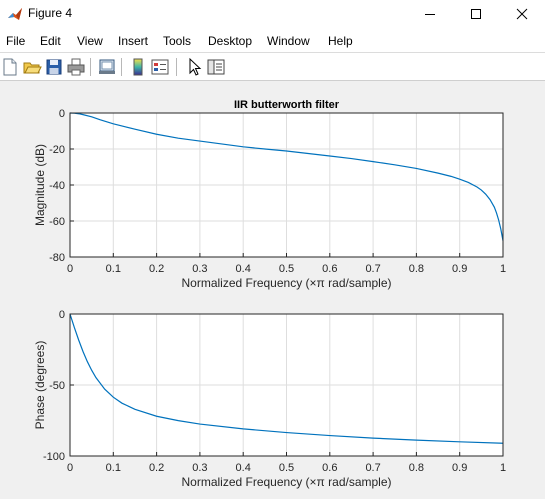 The height and width of the screenshot is (499, 545). What do you see at coordinates (459, 269) in the screenshot?
I see `magnitude-x-tick-label: 0.9` at bounding box center [459, 269].